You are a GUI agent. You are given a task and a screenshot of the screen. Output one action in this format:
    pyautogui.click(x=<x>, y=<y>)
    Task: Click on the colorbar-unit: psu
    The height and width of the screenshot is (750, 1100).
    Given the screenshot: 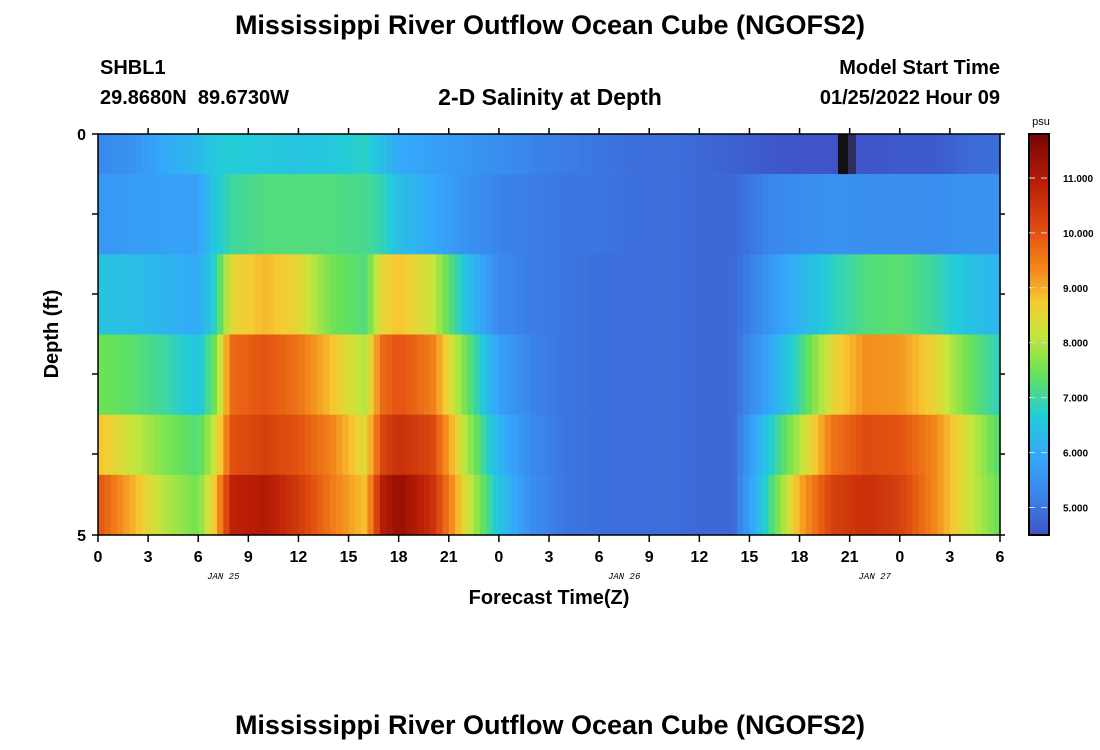 What is the action you would take?
    pyautogui.click(x=1041, y=122)
    